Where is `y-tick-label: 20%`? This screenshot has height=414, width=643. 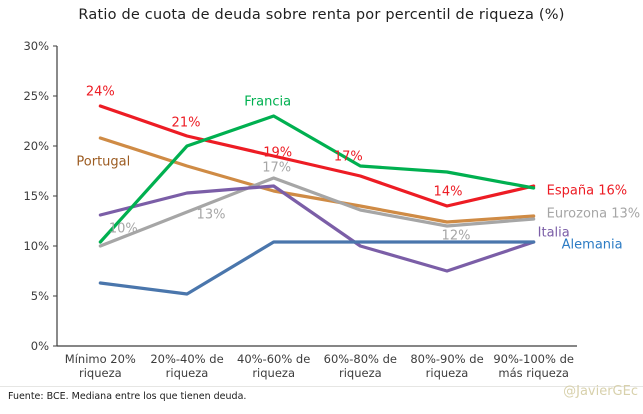 y-tick-label: 20% is located at coordinates (36, 146).